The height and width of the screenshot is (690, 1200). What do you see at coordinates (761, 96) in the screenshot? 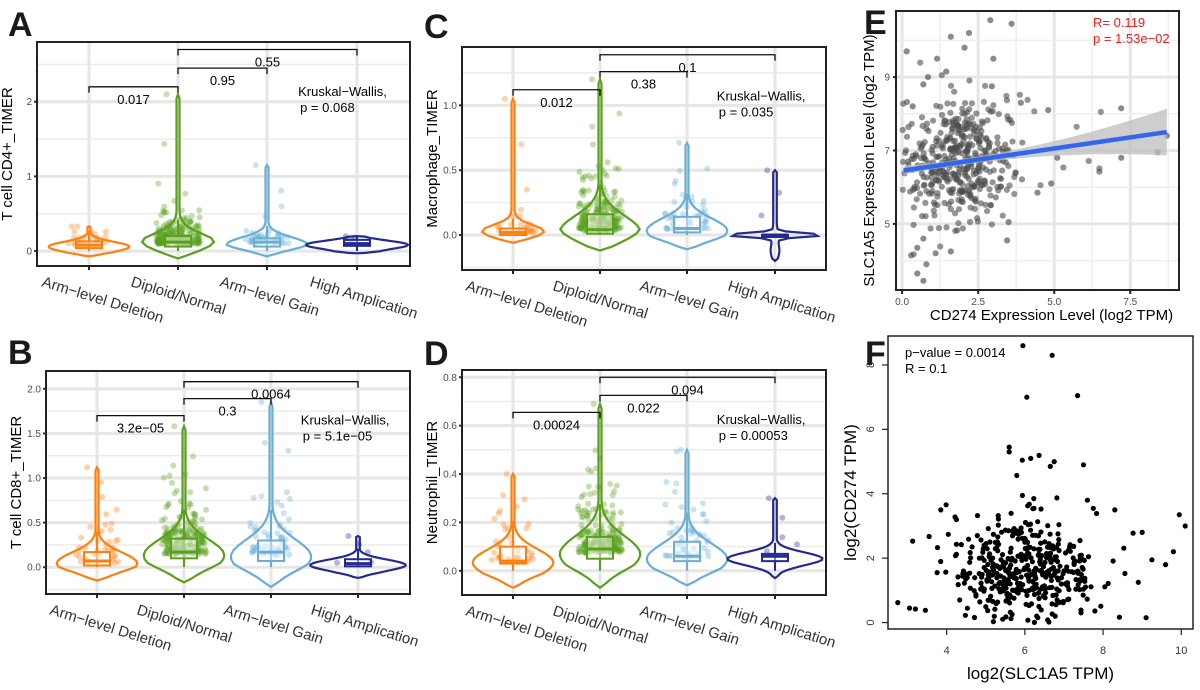
I see `test-name: Kruskal−Wallis,` at bounding box center [761, 96].